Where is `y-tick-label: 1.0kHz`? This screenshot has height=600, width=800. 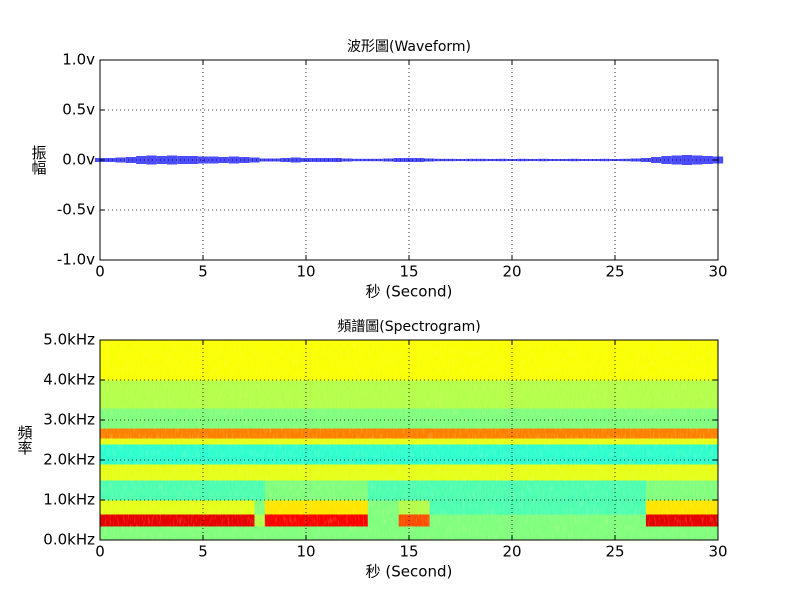 y-tick-label: 1.0kHz is located at coordinates (69, 500).